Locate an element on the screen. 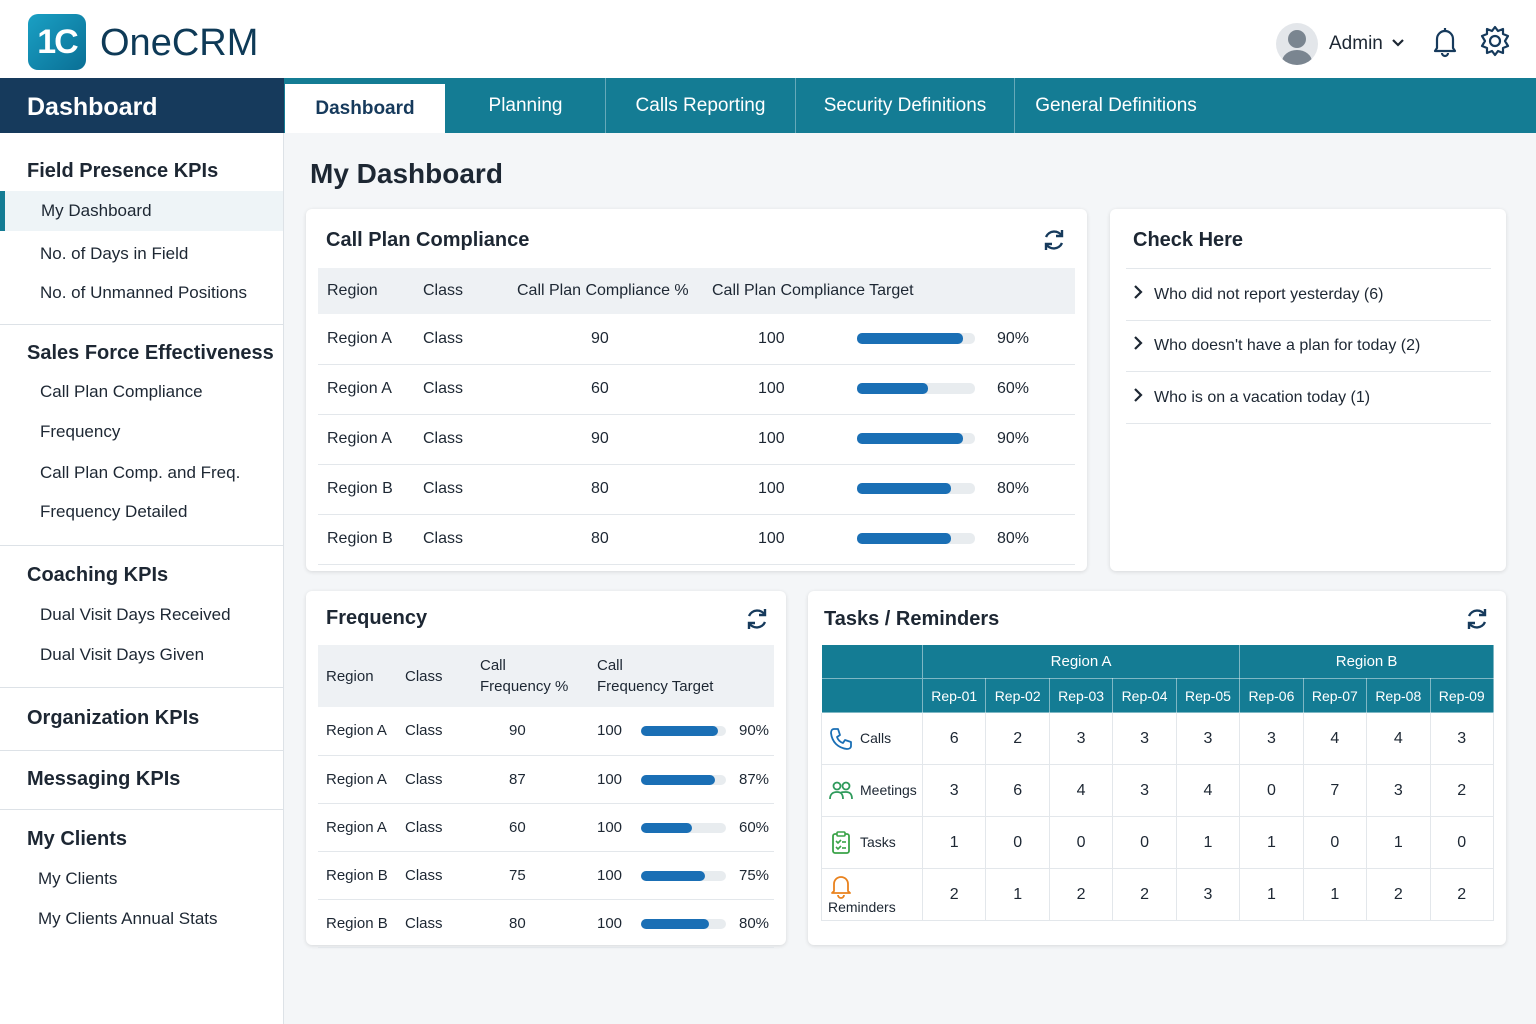 The image size is (1536, 1024). sidebar-item-my-clients: My Clients is located at coordinates (78, 878).